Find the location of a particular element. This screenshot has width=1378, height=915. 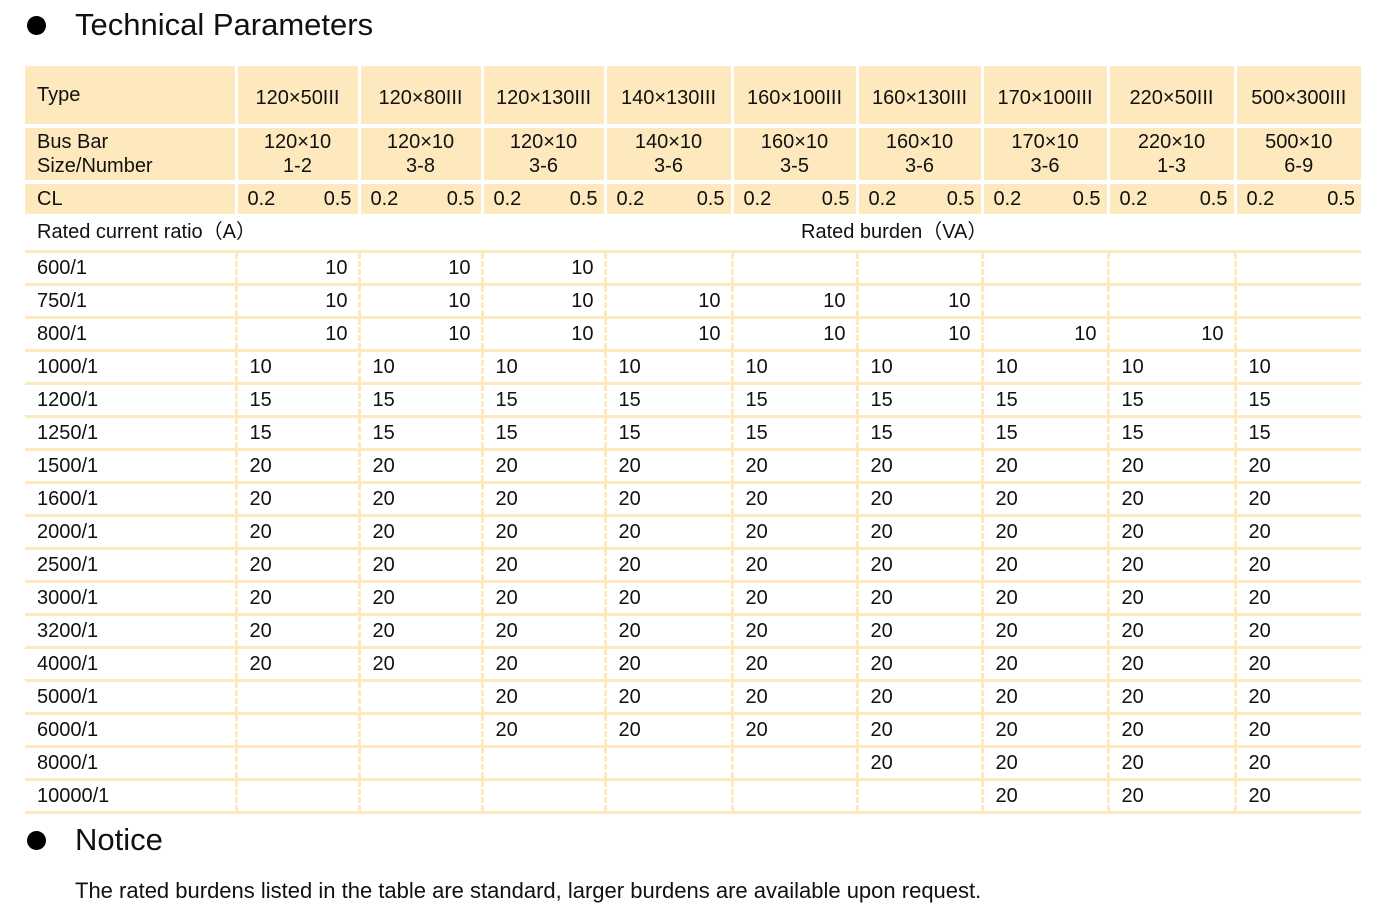

notice-heading: Notice is located at coordinates (95, 840).